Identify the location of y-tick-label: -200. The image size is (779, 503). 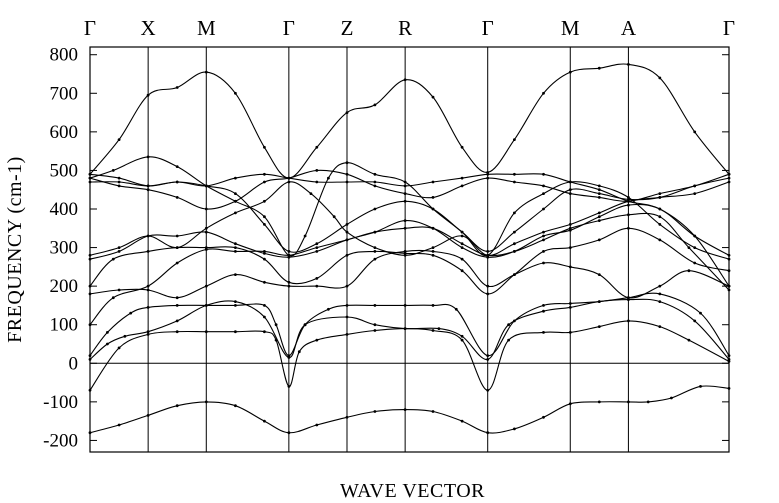
(60, 440).